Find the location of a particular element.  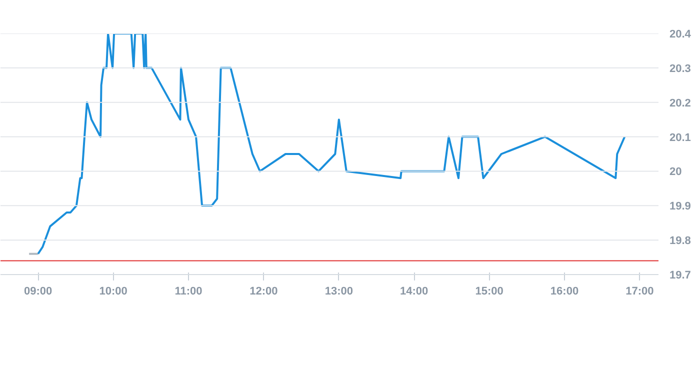

y-tick-label: 19.8 is located at coordinates (680, 241).